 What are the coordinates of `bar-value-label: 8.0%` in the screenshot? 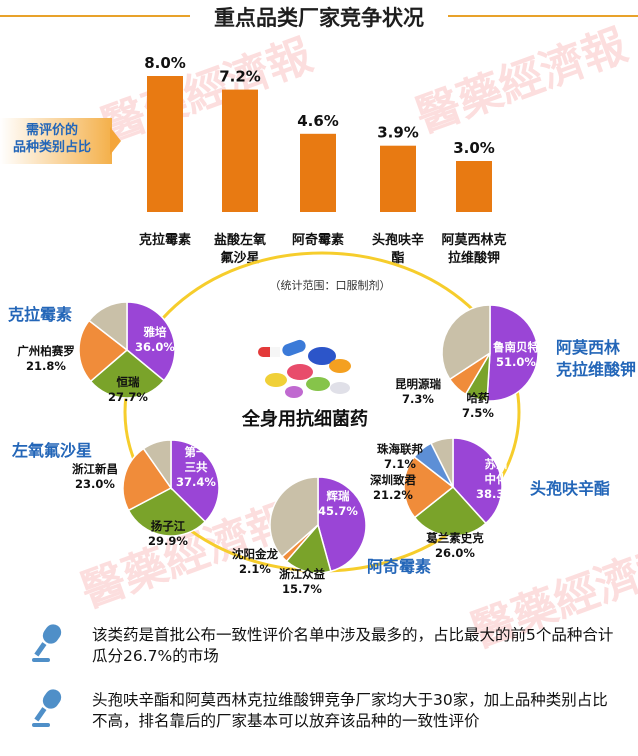 It's located at (165, 63).